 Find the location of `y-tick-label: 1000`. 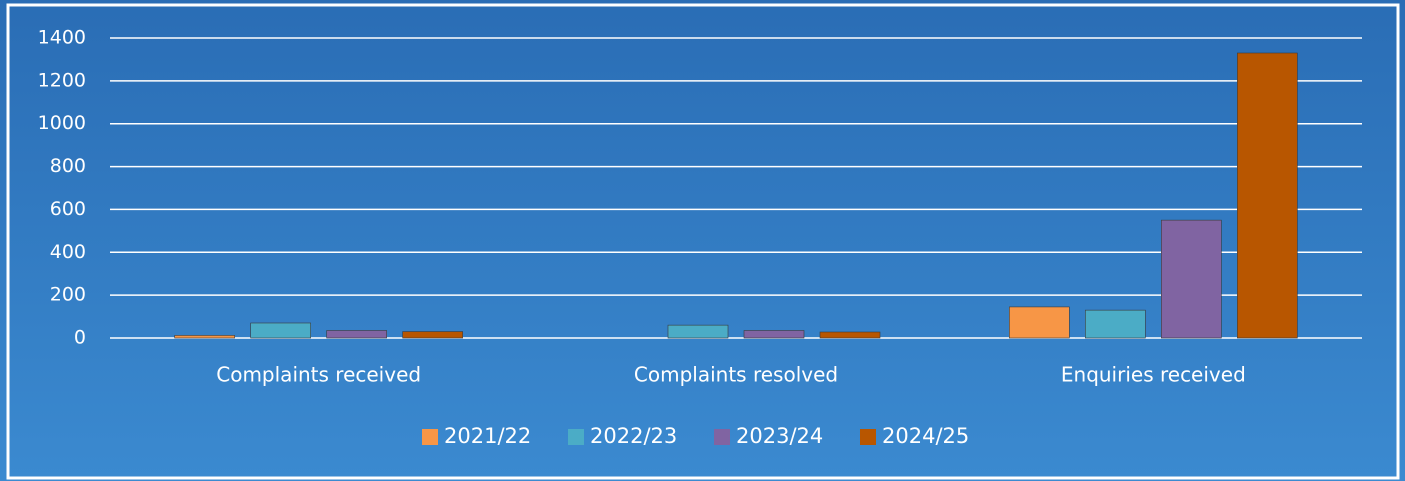

y-tick-label: 1000 is located at coordinates (62, 123).